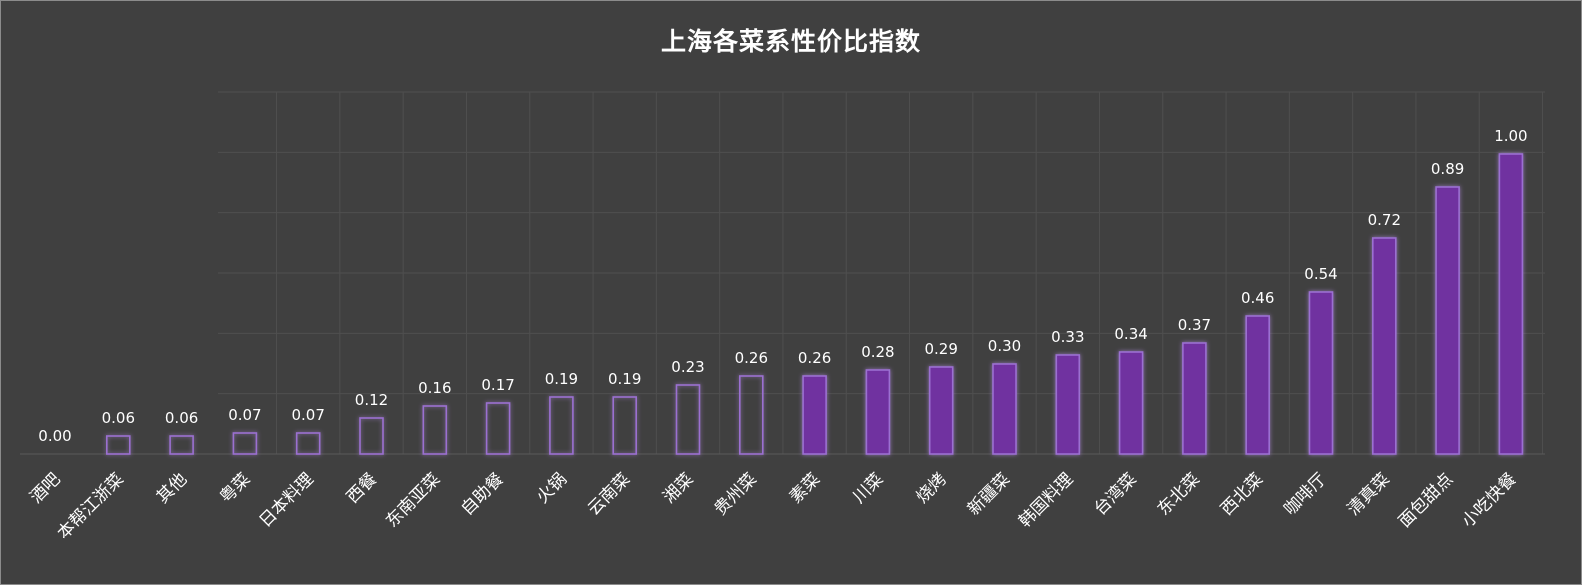 The image size is (1582, 585). What do you see at coordinates (736, 494) in the screenshot?
I see `category-label: 贵州菜` at bounding box center [736, 494].